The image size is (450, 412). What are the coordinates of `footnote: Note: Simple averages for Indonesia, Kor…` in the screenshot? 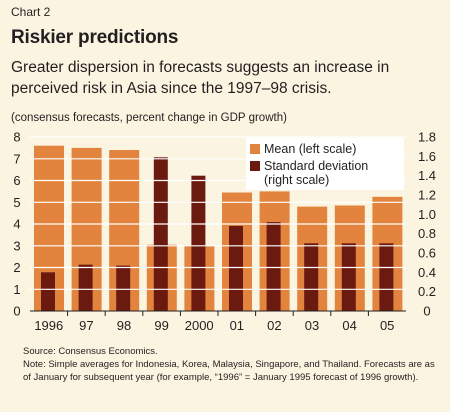 It's located at (229, 371).